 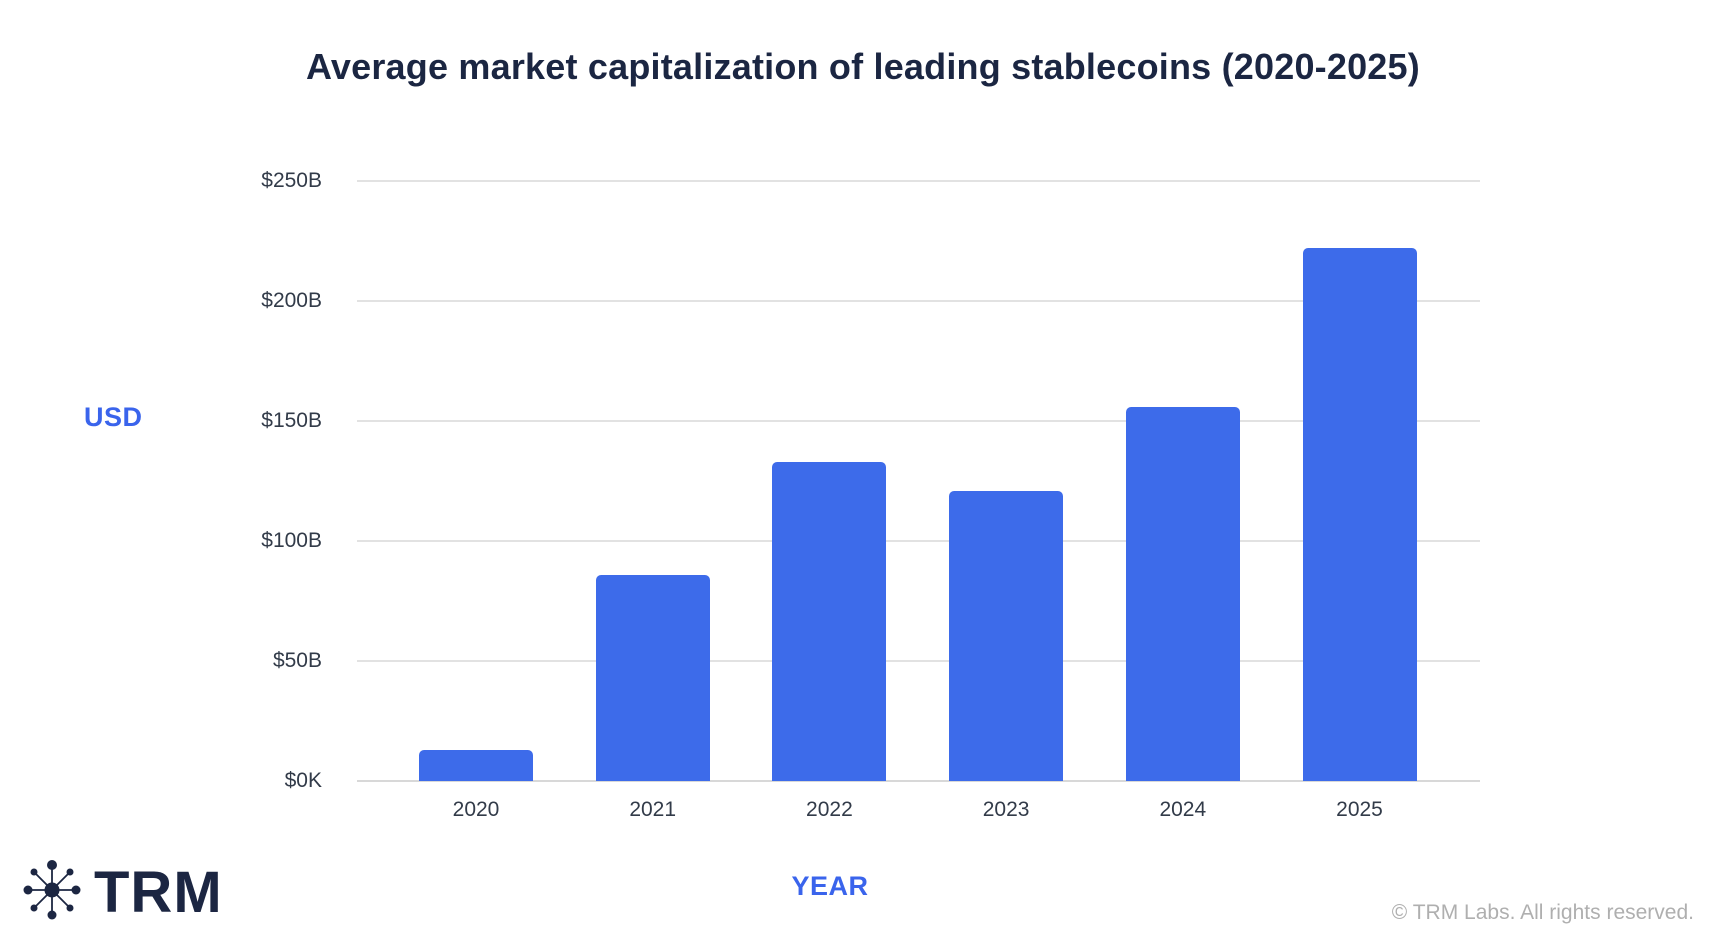 I want to click on y-tick-label: $0K, so click(x=303, y=780).